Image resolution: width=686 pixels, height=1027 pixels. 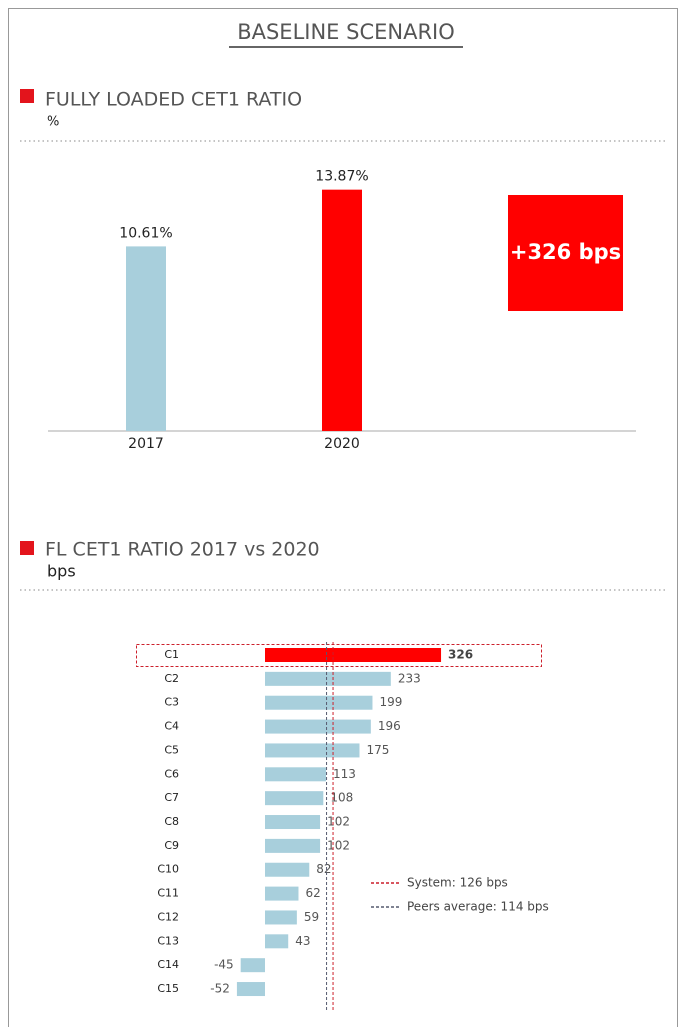 I want to click on value-label: -45, so click(x=224, y=965).